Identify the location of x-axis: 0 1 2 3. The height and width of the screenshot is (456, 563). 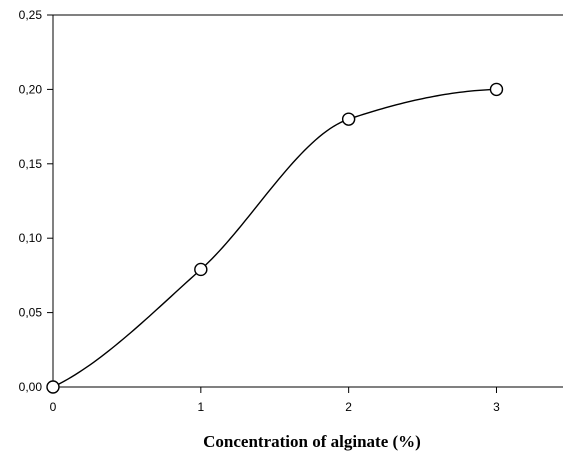
(275, 400).